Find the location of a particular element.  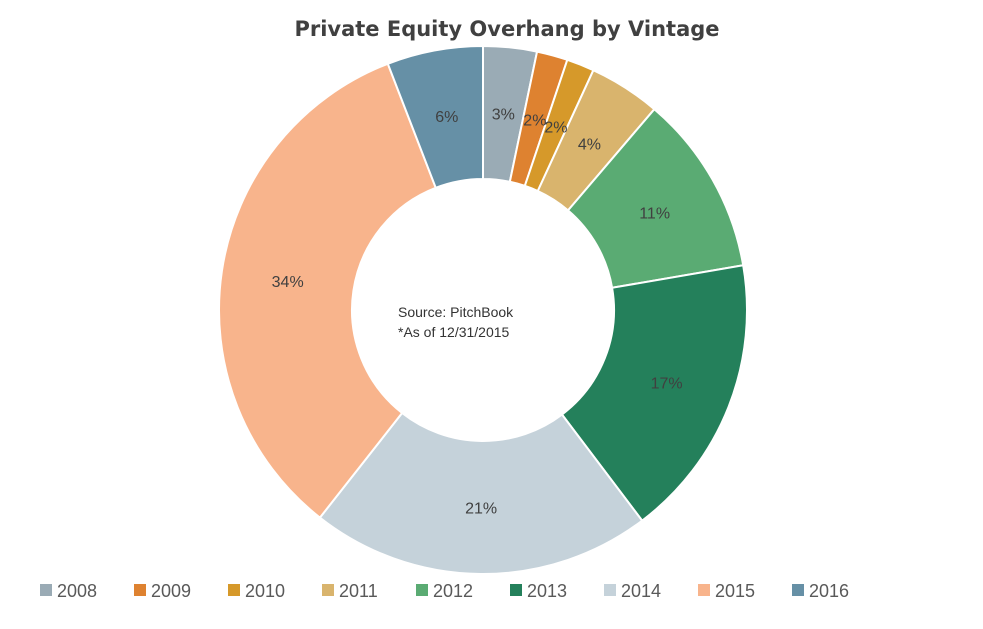

slice-2016 is located at coordinates (435, 117).